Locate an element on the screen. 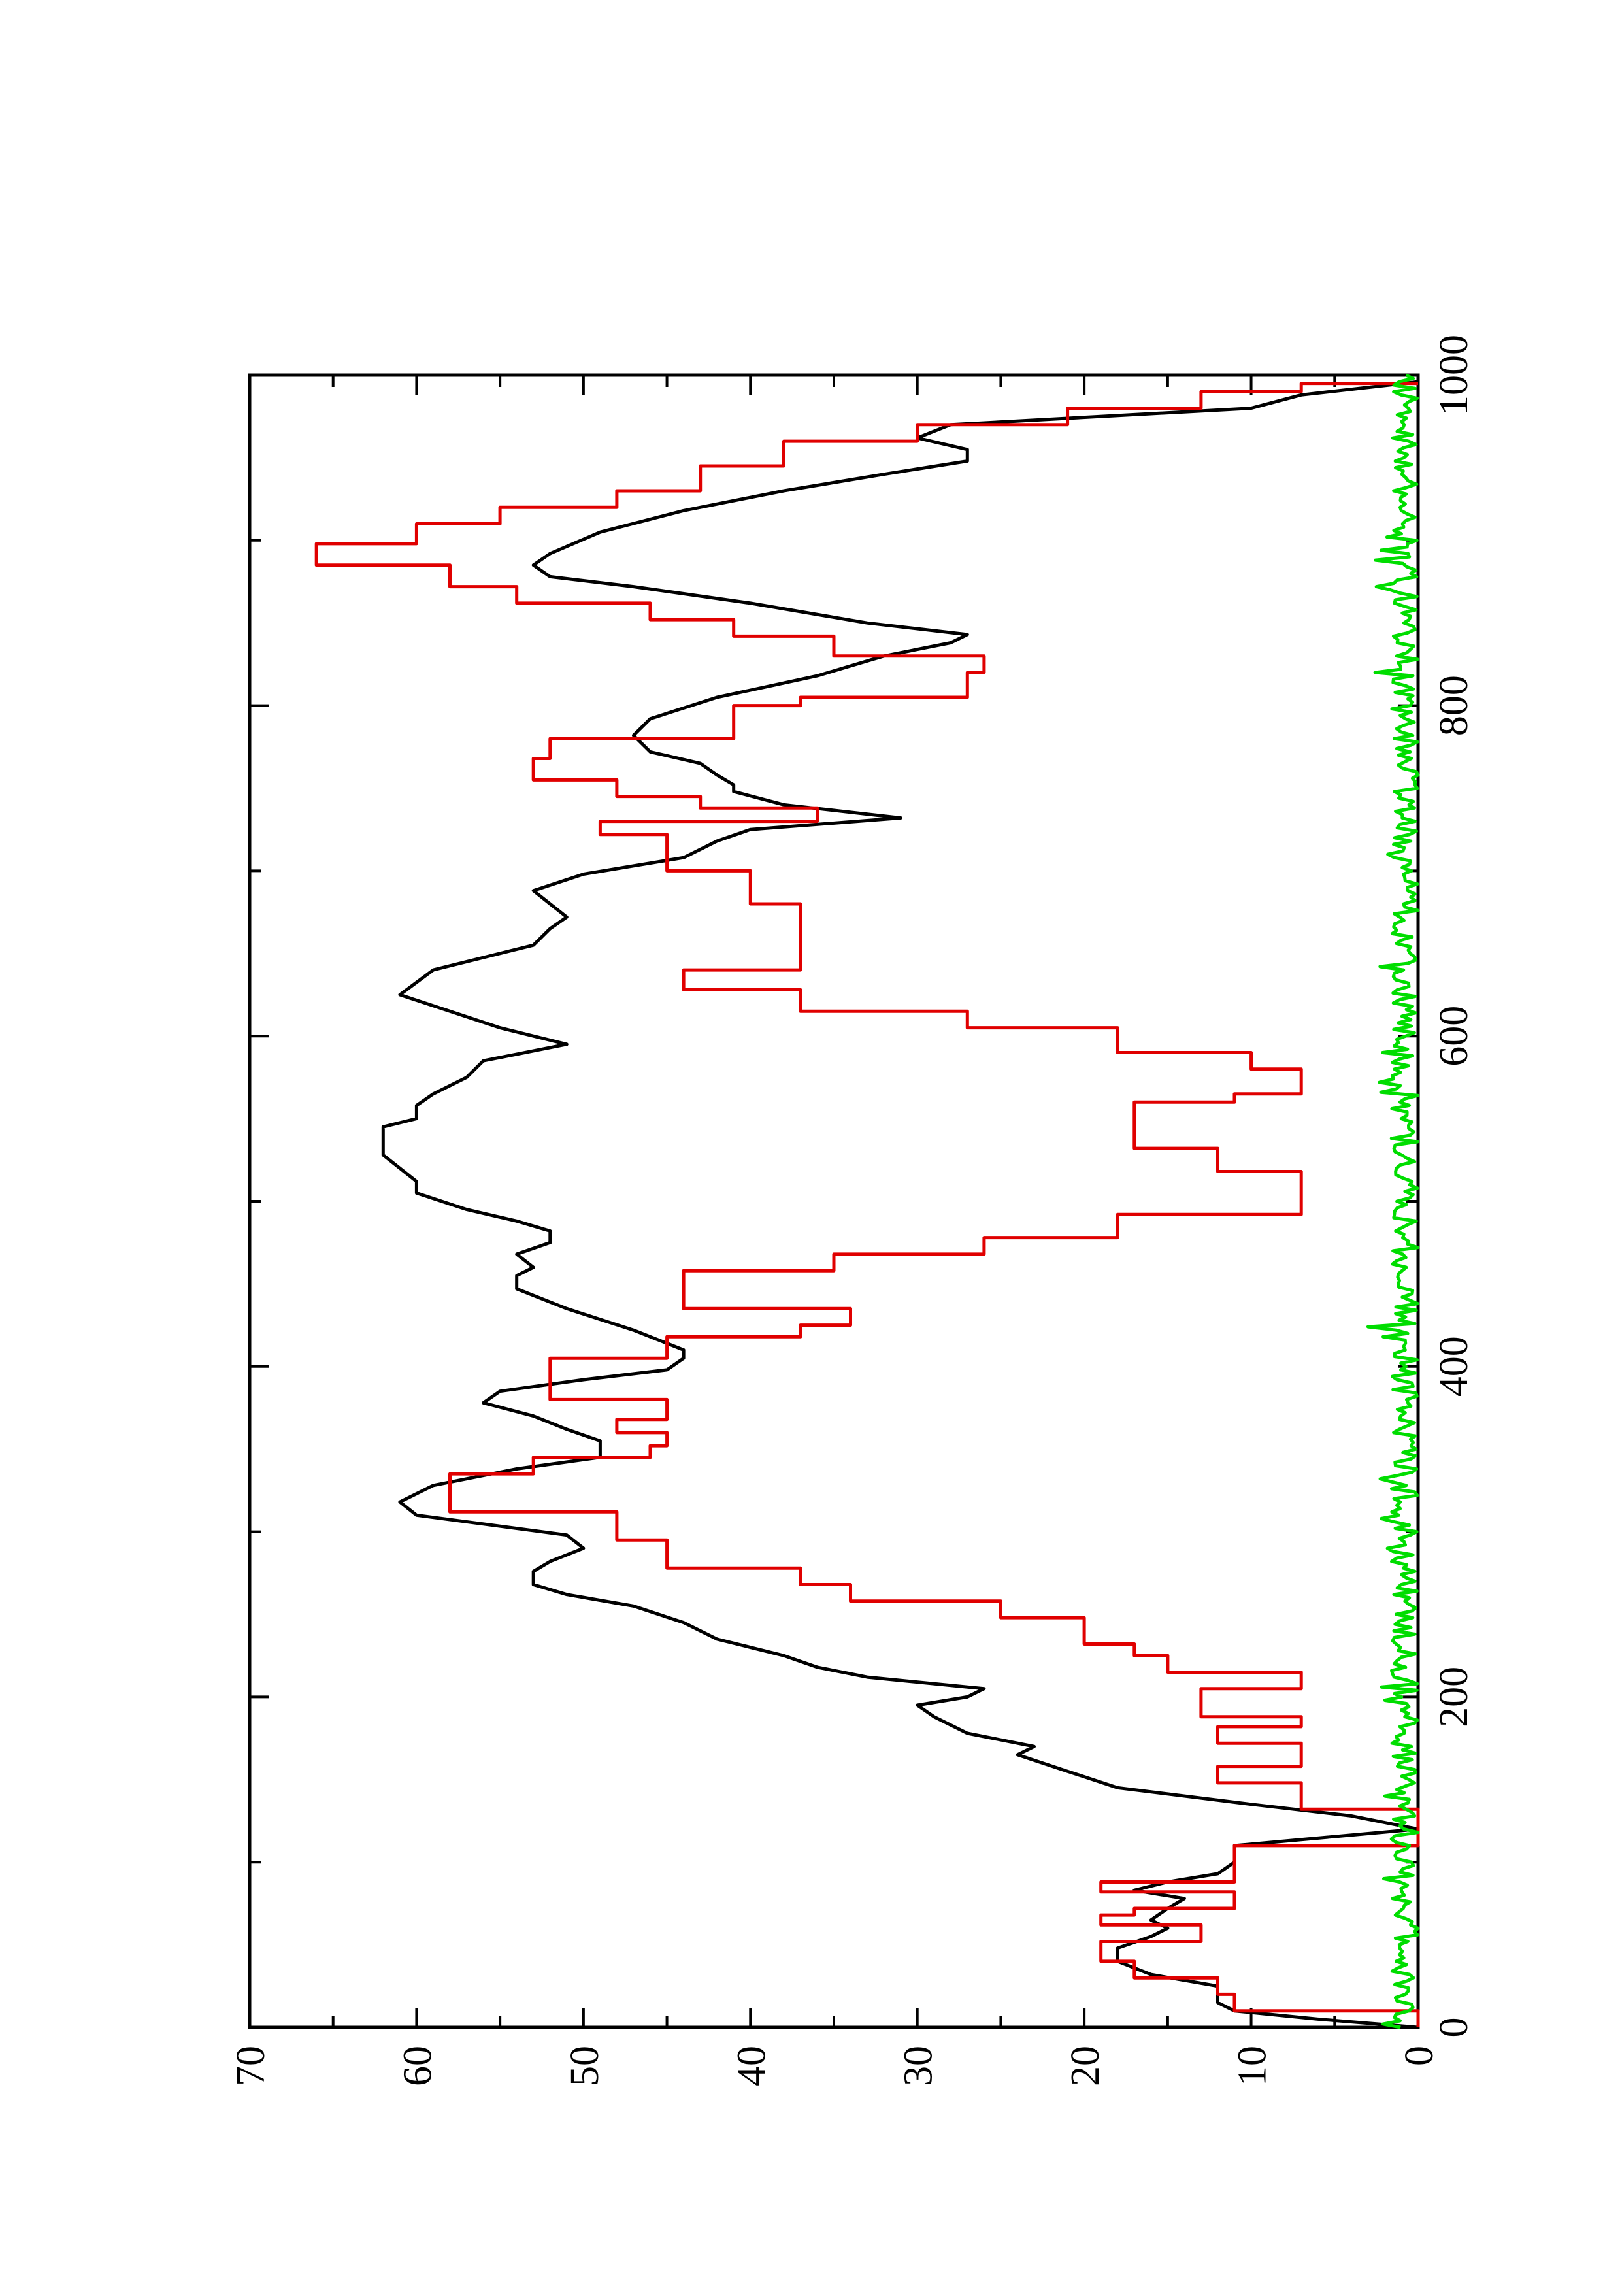 The height and width of the screenshot is (2296, 1620). x-tick-label: 1000 is located at coordinates (1454, 375).